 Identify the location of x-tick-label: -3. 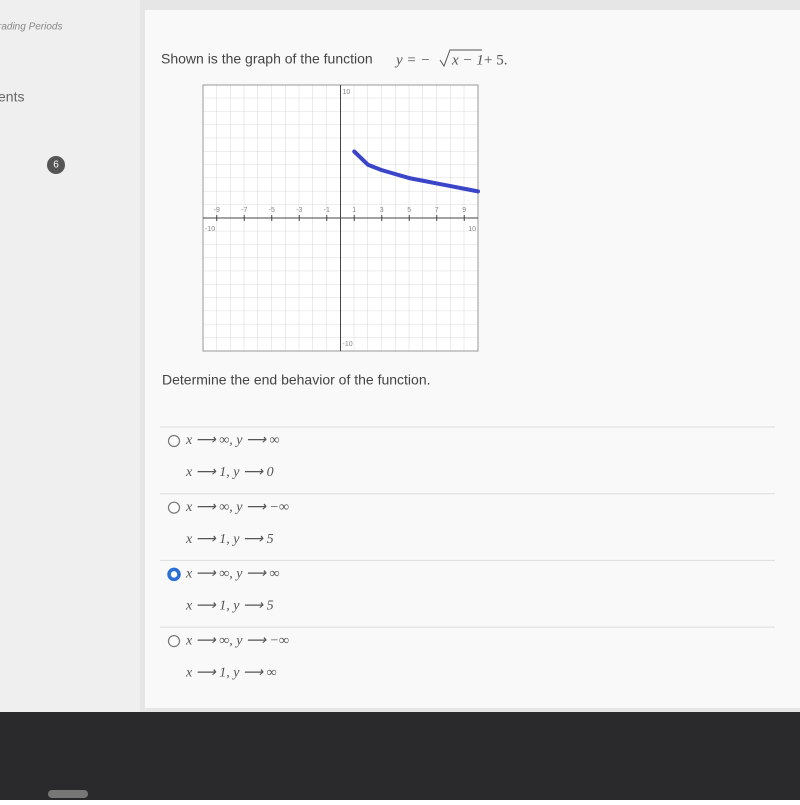
(299, 210).